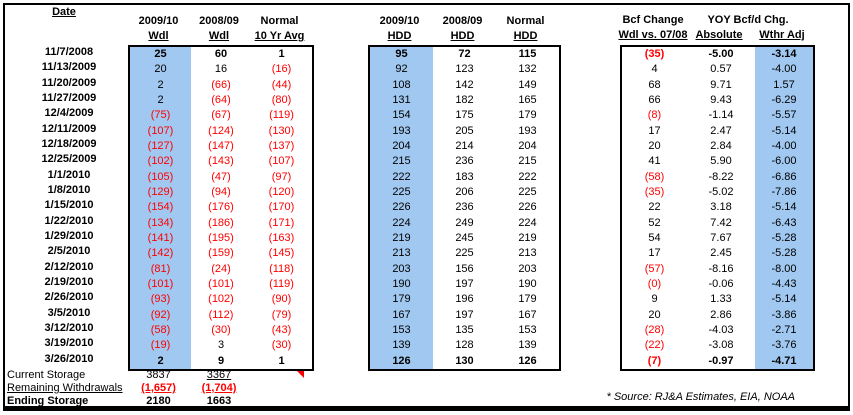 Image resolution: width=853 pixels, height=415 pixels. Describe the element at coordinates (401, 315) in the screenshot. I see `table-cell-hdd_2009_10: 167` at that location.